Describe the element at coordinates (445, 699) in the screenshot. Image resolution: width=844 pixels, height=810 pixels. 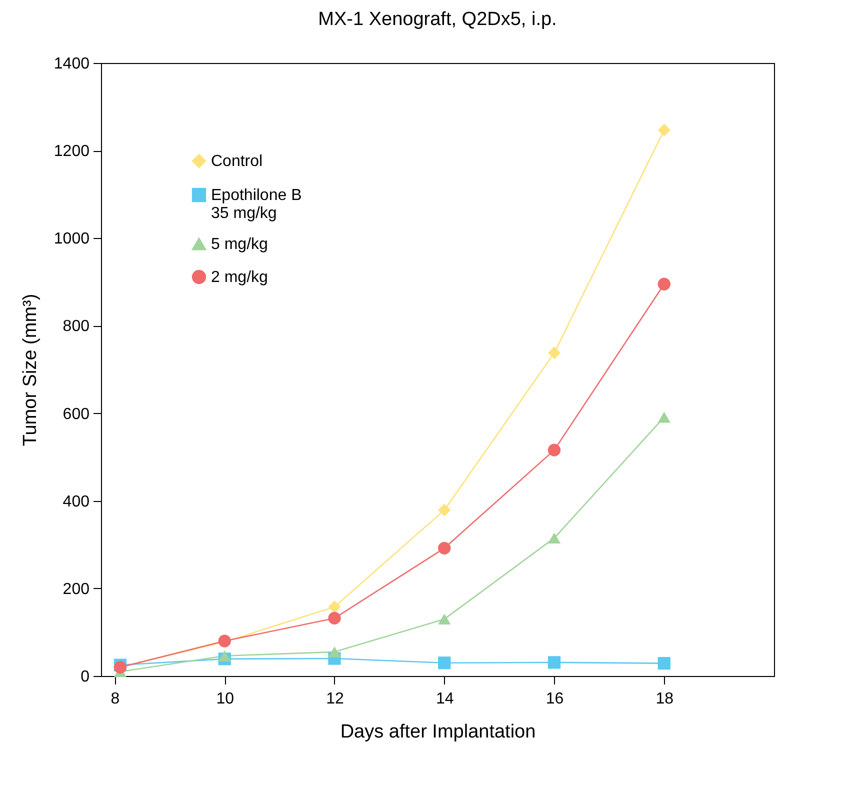
I see `x-tick-label: 14` at that location.